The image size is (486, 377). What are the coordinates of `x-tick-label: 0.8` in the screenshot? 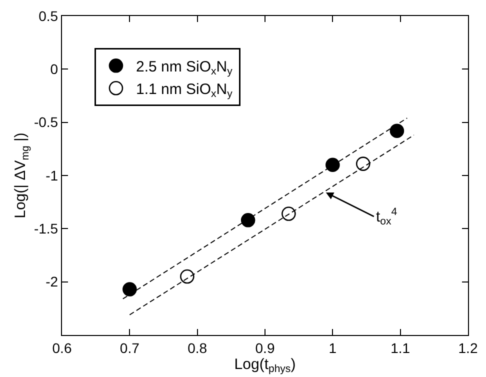 It's located at (198, 348).